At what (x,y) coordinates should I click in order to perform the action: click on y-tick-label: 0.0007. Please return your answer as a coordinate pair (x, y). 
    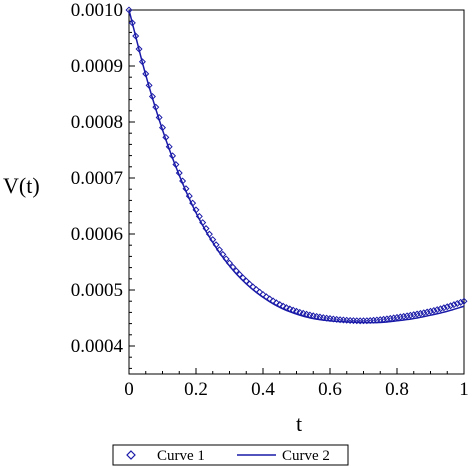
    Looking at the image, I should click on (97, 178).